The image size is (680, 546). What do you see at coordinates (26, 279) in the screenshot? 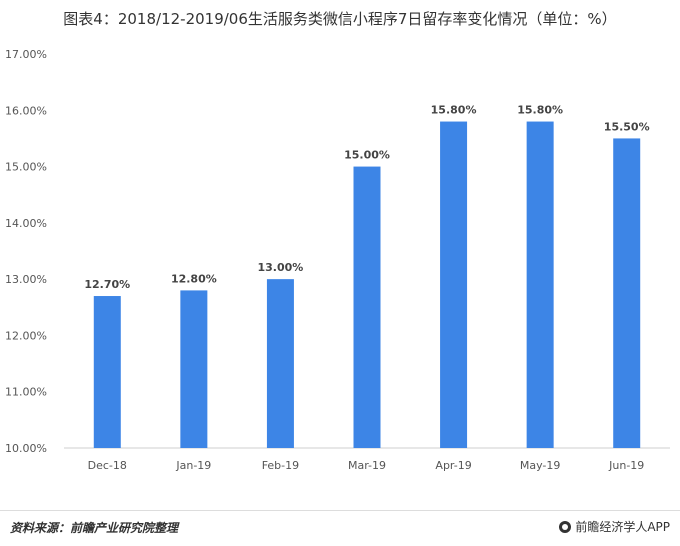
I see `y-tick-label: 13.00%` at bounding box center [26, 279].